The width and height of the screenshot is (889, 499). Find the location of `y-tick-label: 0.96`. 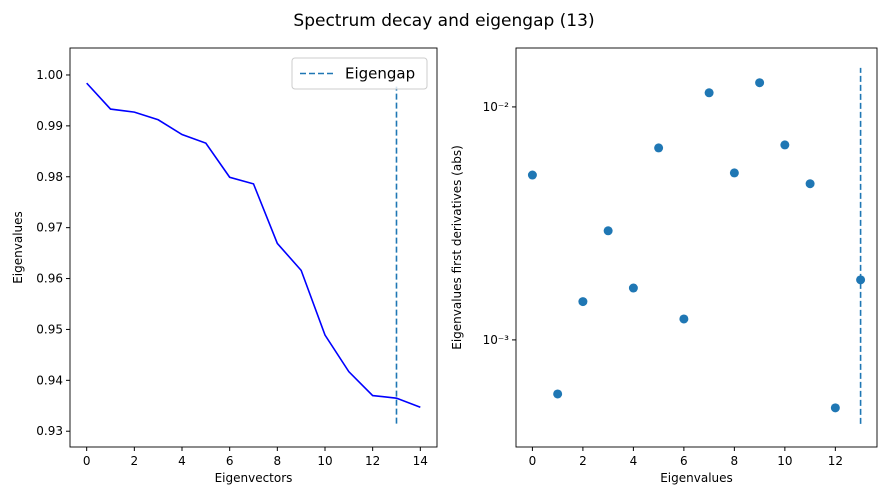

y-tick-label: 0.96 is located at coordinates (49, 279).